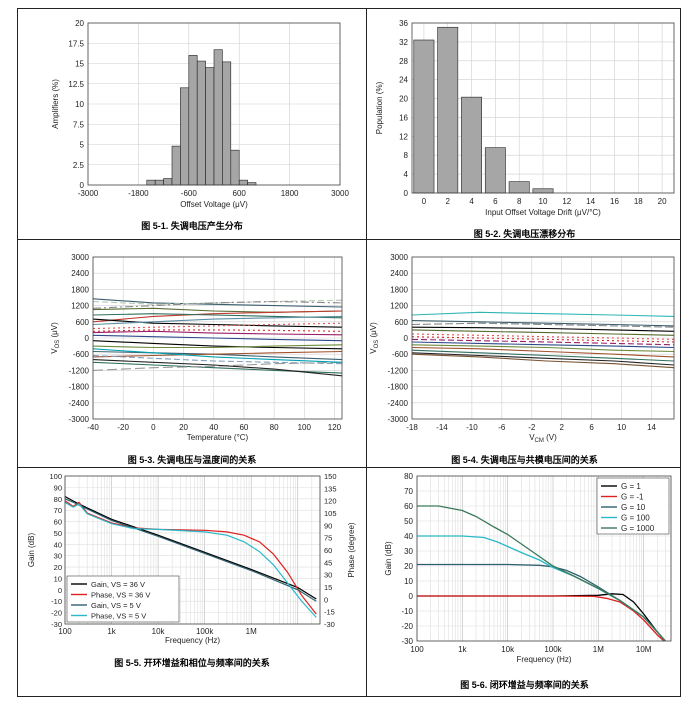 Image resolution: width=697 pixels, height=705 pixels. What do you see at coordinates (388, 558) in the screenshot?
I see `y-axis-label: Gain (dB)` at bounding box center [388, 558].